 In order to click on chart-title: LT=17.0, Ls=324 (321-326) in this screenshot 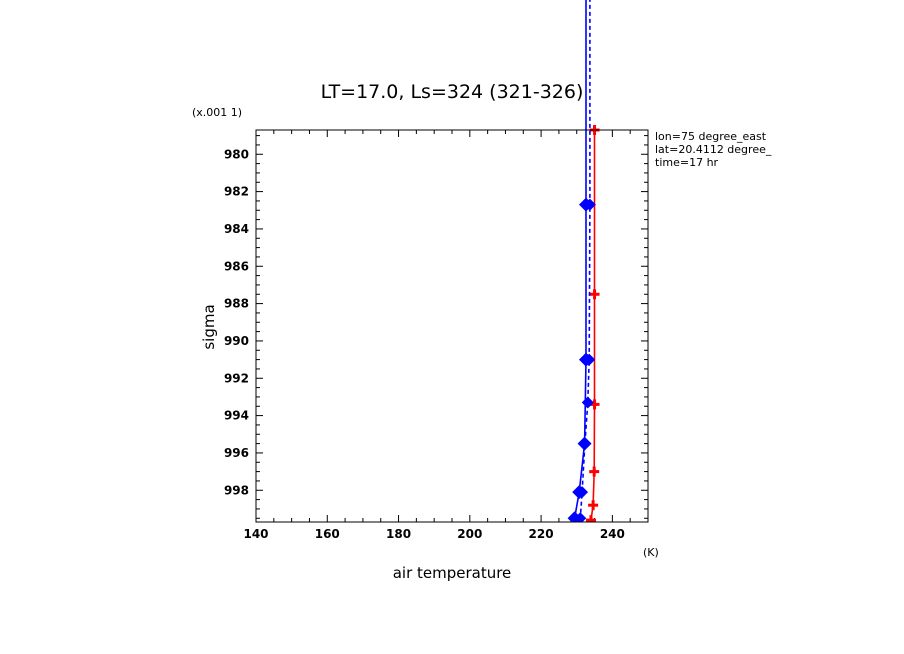, I will do `click(452, 92)`.